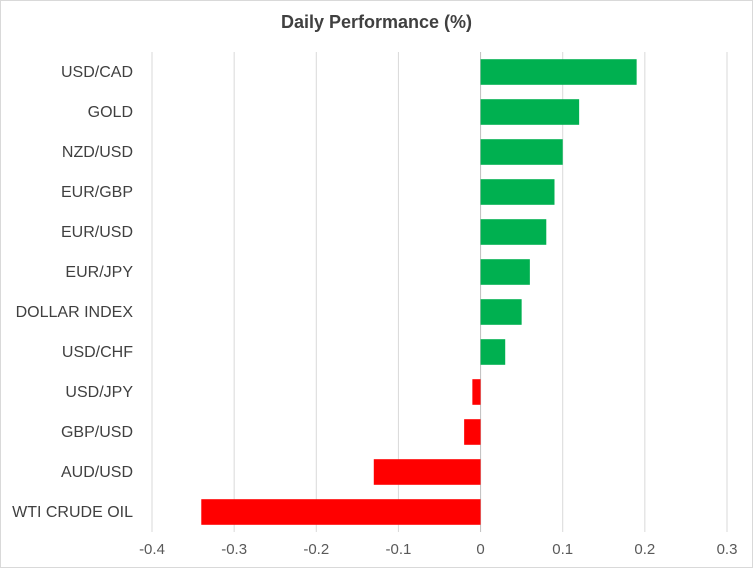 This screenshot has height=568, width=753. Describe the element at coordinates (341, 512) in the screenshot. I see `bar-wti-crude-oil` at that location.